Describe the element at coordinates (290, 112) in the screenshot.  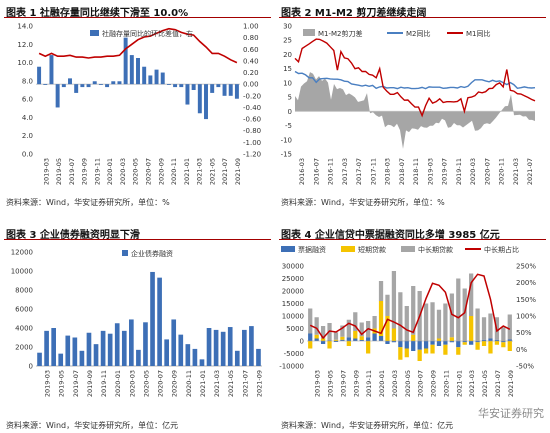
I see `y-tick-label: 0` at that location.